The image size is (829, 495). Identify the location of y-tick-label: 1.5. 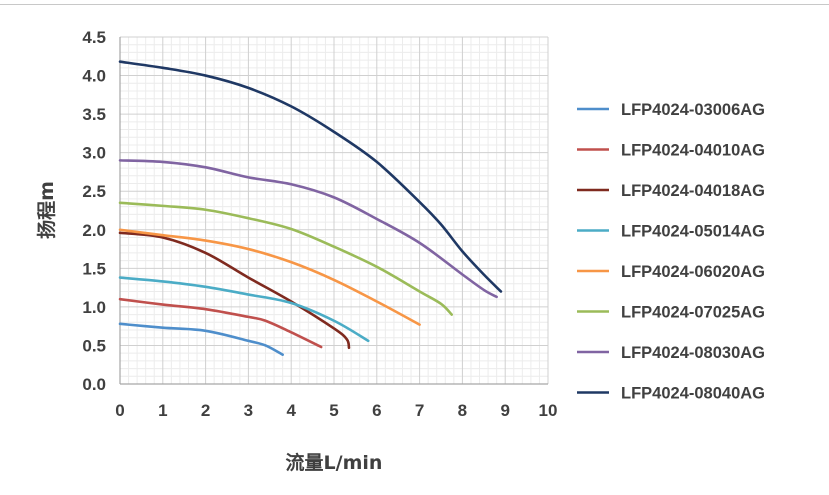
(94, 268).